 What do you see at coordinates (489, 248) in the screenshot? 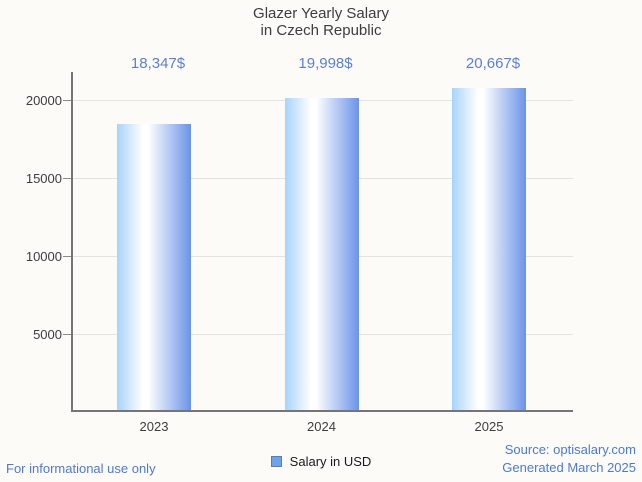
I see `bar-2025` at bounding box center [489, 248].